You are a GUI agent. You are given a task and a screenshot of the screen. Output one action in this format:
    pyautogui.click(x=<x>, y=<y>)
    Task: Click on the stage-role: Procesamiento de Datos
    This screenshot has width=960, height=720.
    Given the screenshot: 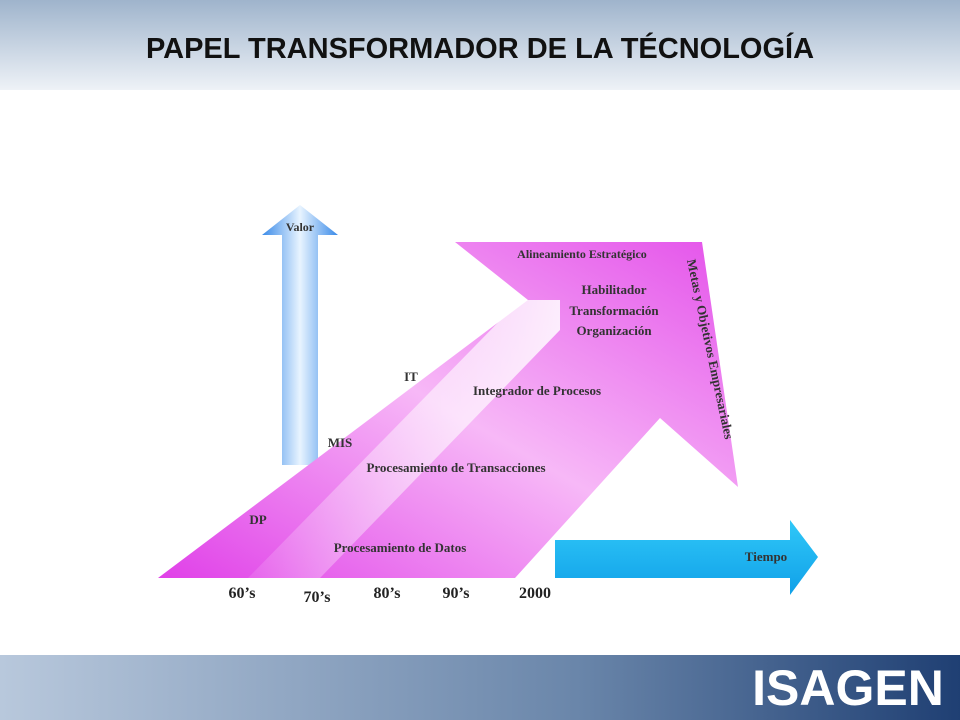 What is the action you would take?
    pyautogui.click(x=400, y=547)
    